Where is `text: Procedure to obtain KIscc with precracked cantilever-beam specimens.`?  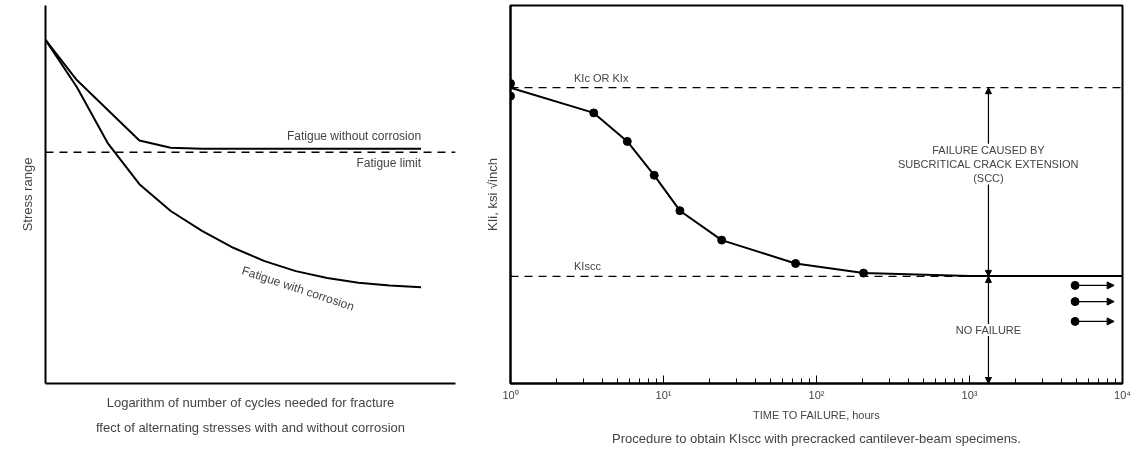 text: Procedure to obtain KIscc with precracked cantilever-beam specimens. is located at coordinates (816, 438).